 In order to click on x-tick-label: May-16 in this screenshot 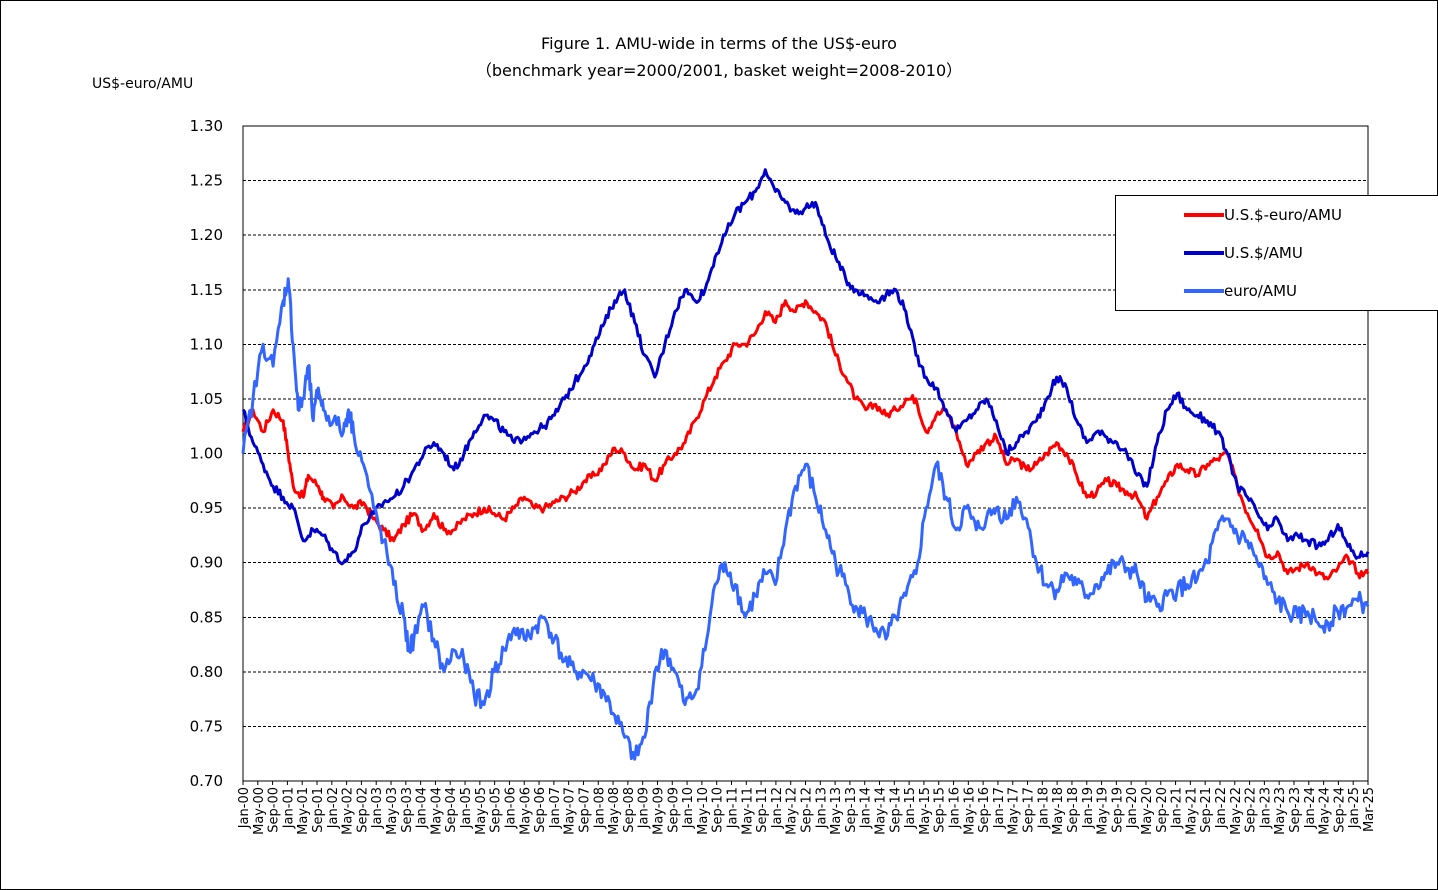, I will do `click(969, 811)`.